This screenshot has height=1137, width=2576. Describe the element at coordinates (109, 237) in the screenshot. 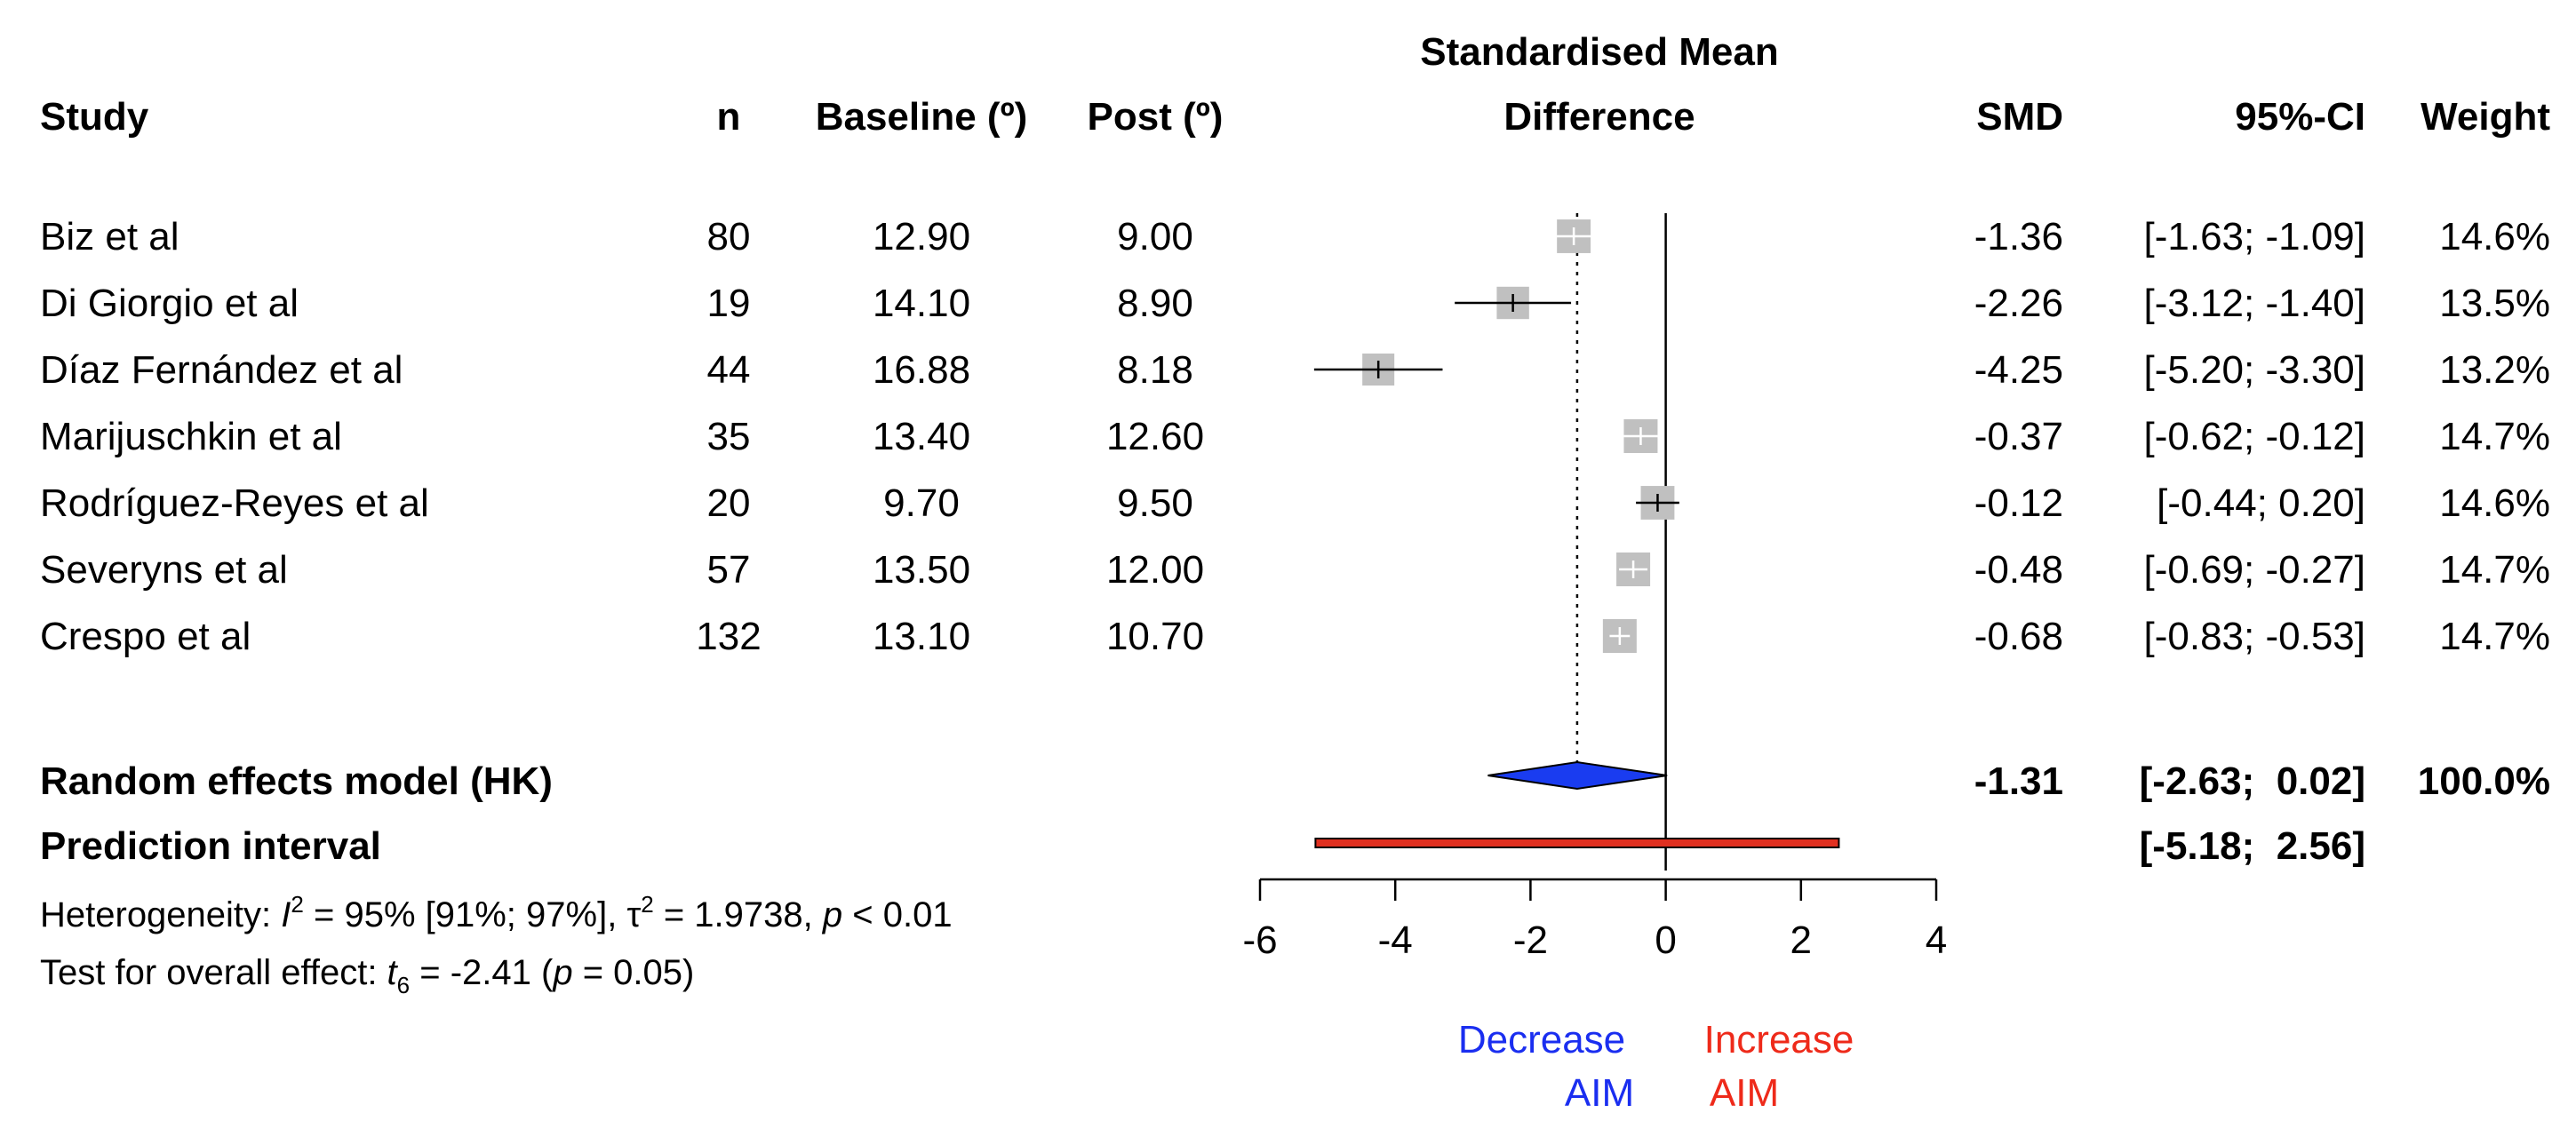

I see `study-name: Biz et al` at that location.